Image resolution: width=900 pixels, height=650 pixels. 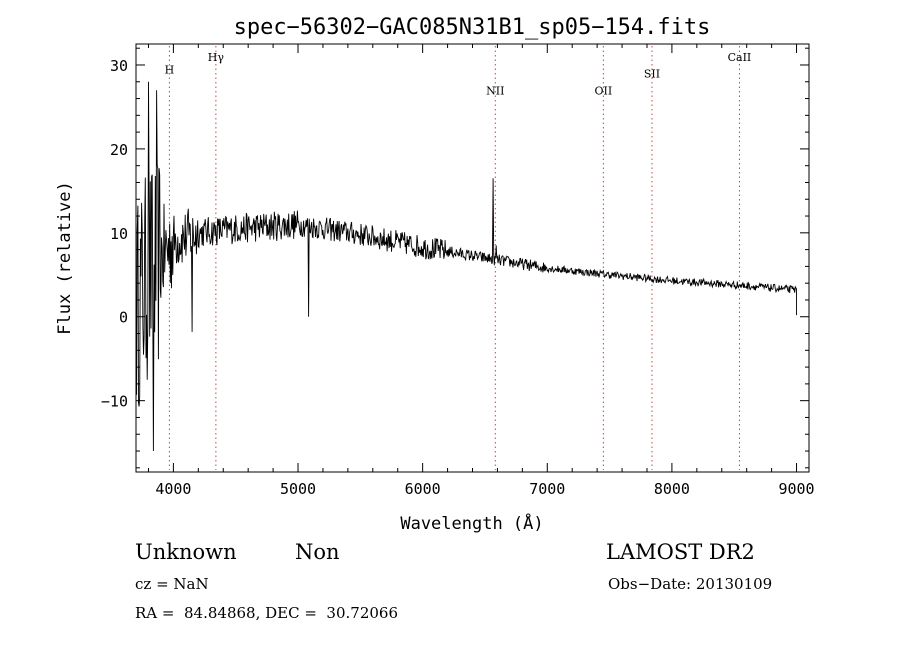 What do you see at coordinates (65, 258) in the screenshot?
I see `y-axis-label: Flux (relative)` at bounding box center [65, 258].